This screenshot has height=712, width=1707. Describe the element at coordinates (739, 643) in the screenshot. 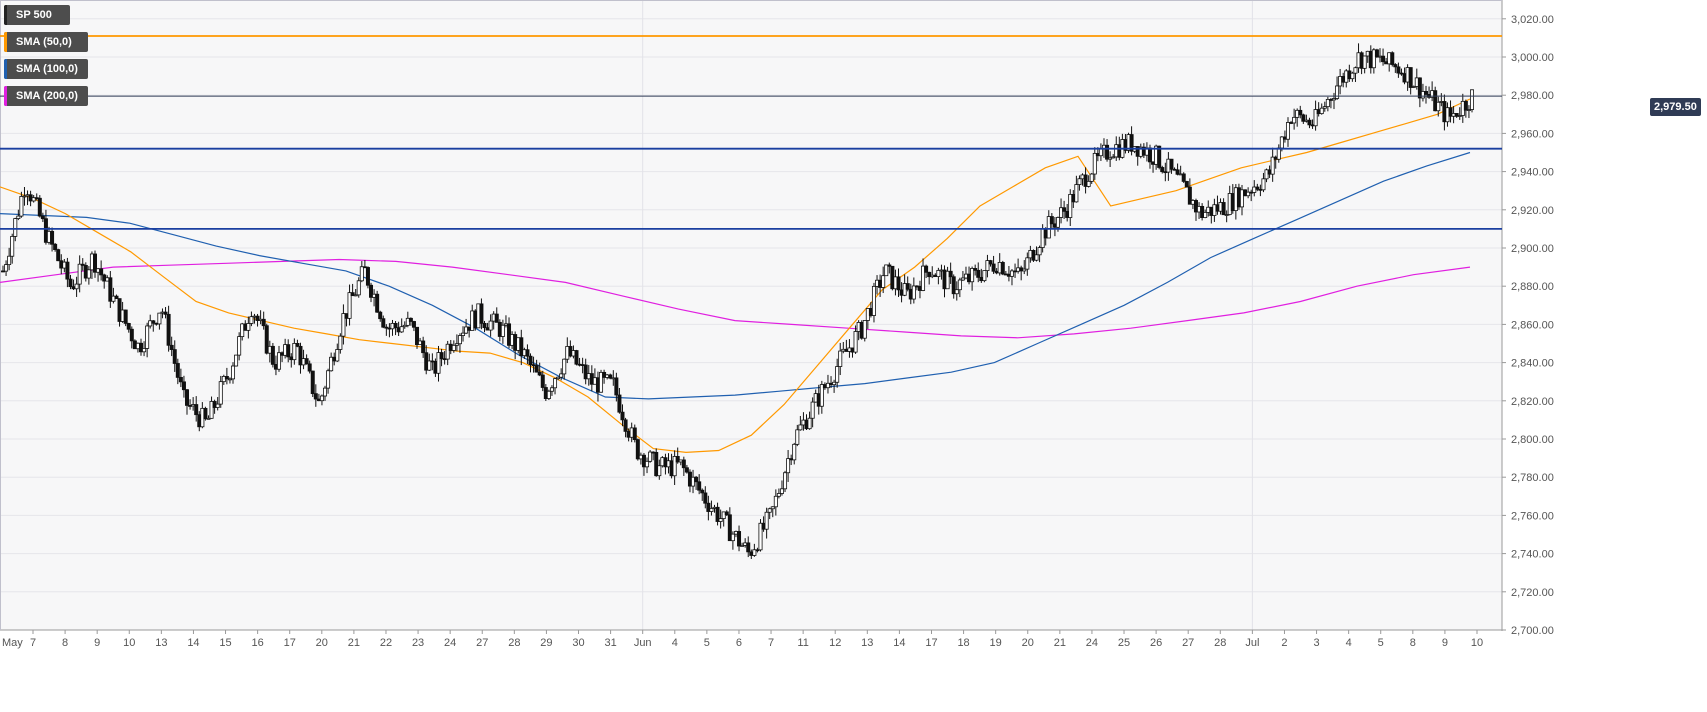

I see `x-tick-label: 6` at that location.